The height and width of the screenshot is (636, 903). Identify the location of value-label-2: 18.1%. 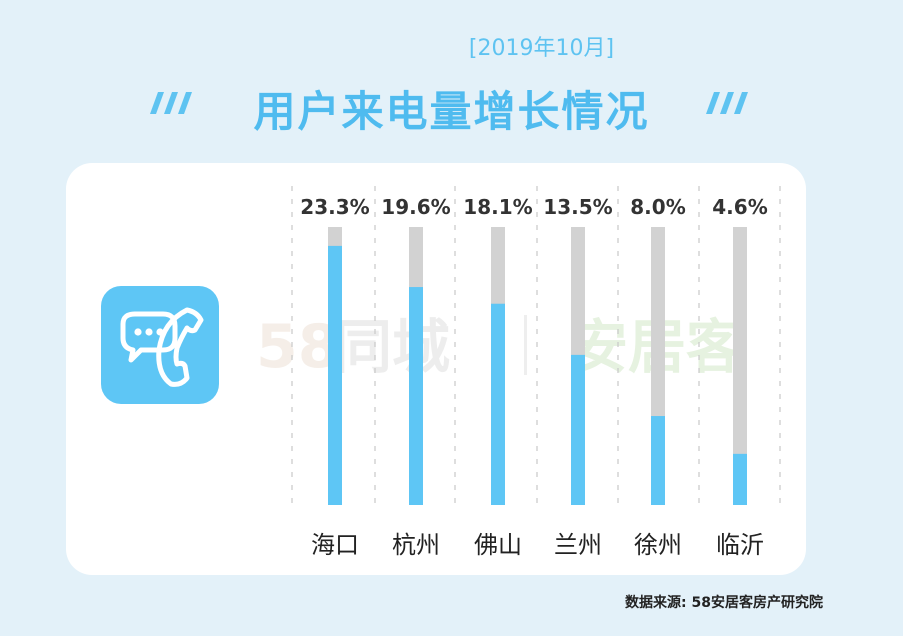
(497, 207).